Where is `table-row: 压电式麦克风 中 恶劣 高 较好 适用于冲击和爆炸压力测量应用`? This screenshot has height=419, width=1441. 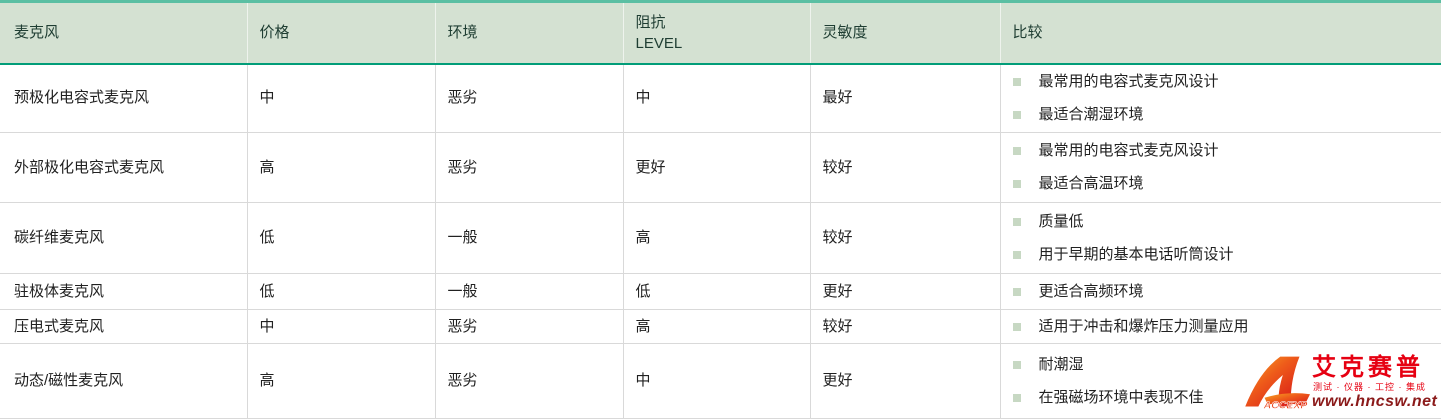
table-row: 压电式麦克风 中 恶劣 高 较好 适用于冲击和爆炸压力测量应用 is located at coordinates (720, 326).